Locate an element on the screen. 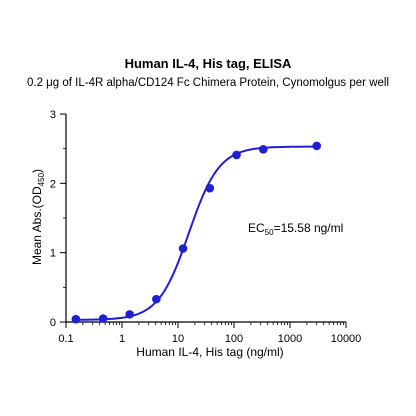 This screenshot has width=416, height=416. y-axis-label-main: Mean Abs.(OD is located at coordinates (37, 225).